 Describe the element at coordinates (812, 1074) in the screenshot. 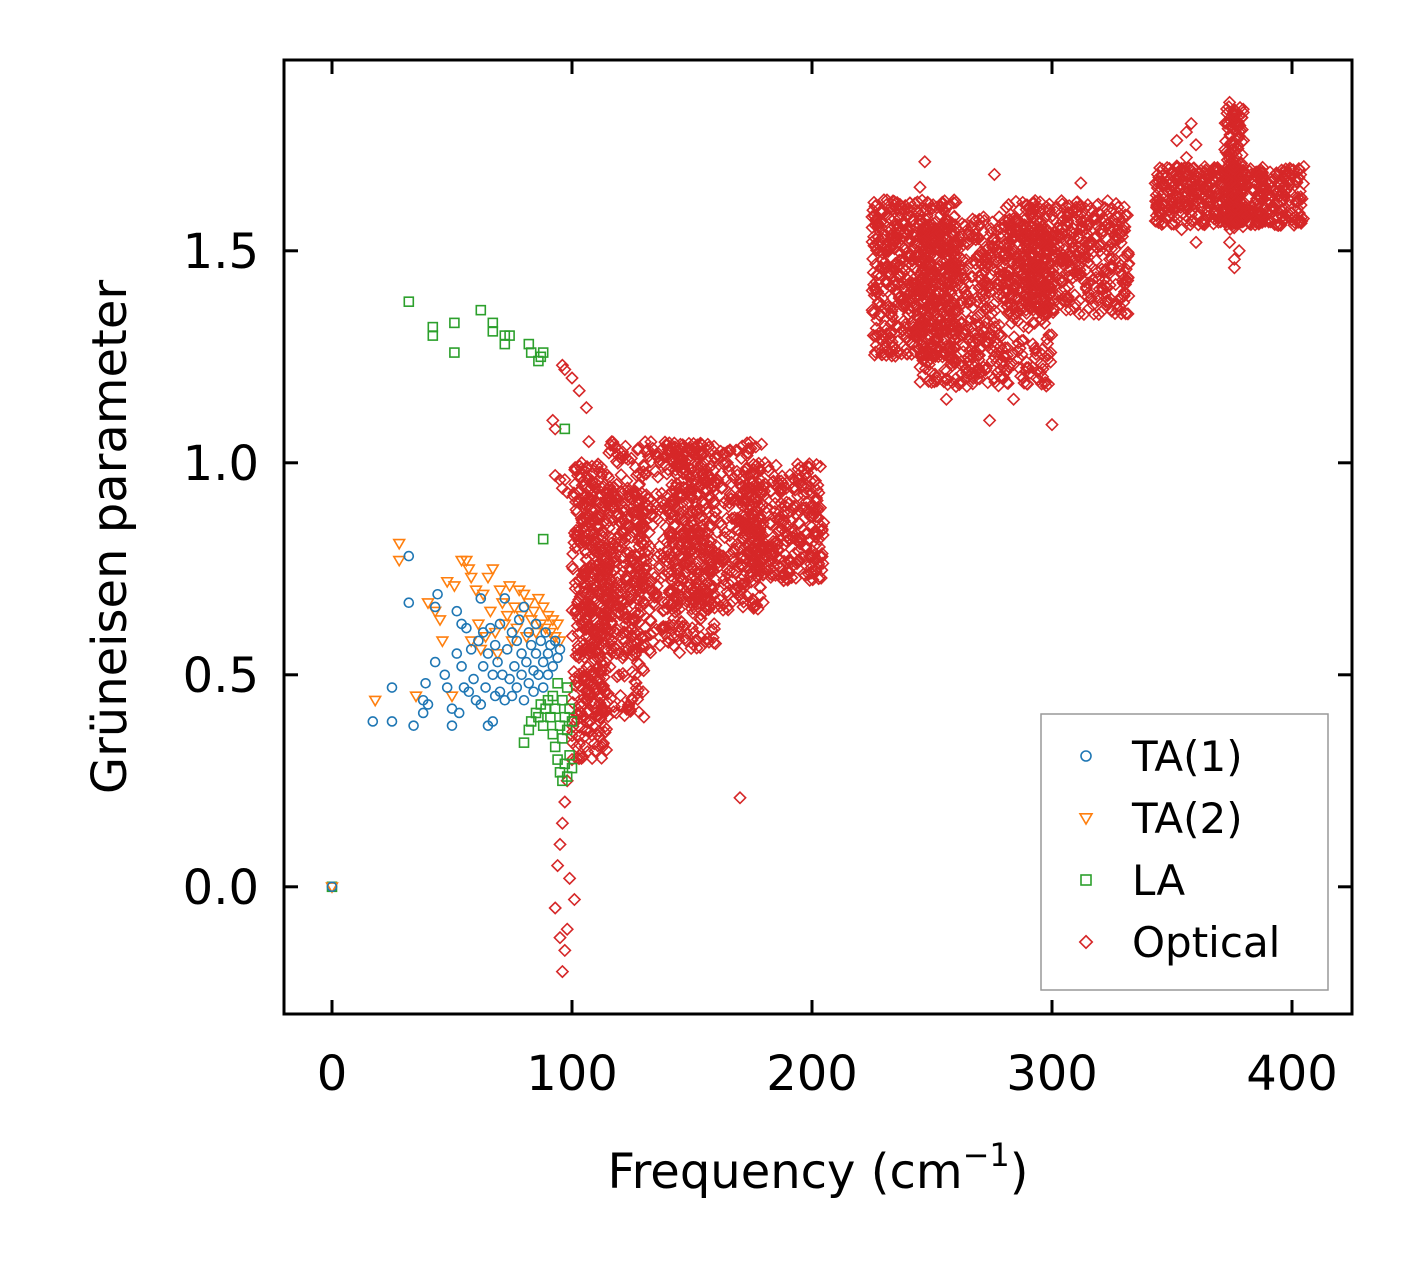

I see `x-tick-label: 200` at that location.